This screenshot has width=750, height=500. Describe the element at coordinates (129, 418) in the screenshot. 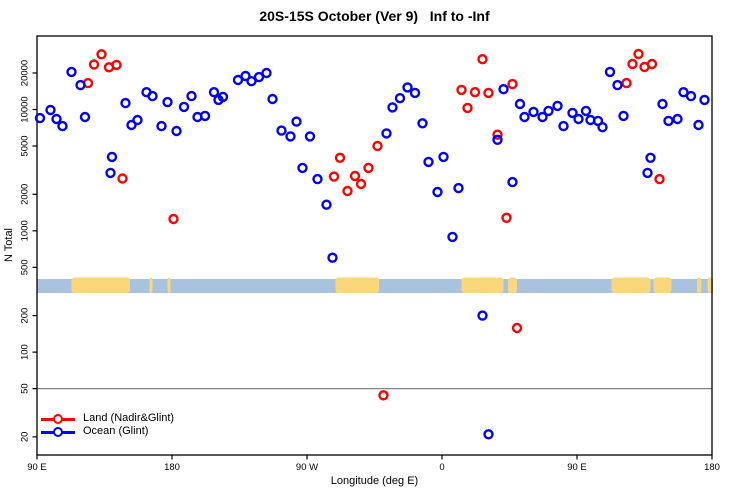

I see `legend-label-land: Land (Nadir&Glint)` at that location.